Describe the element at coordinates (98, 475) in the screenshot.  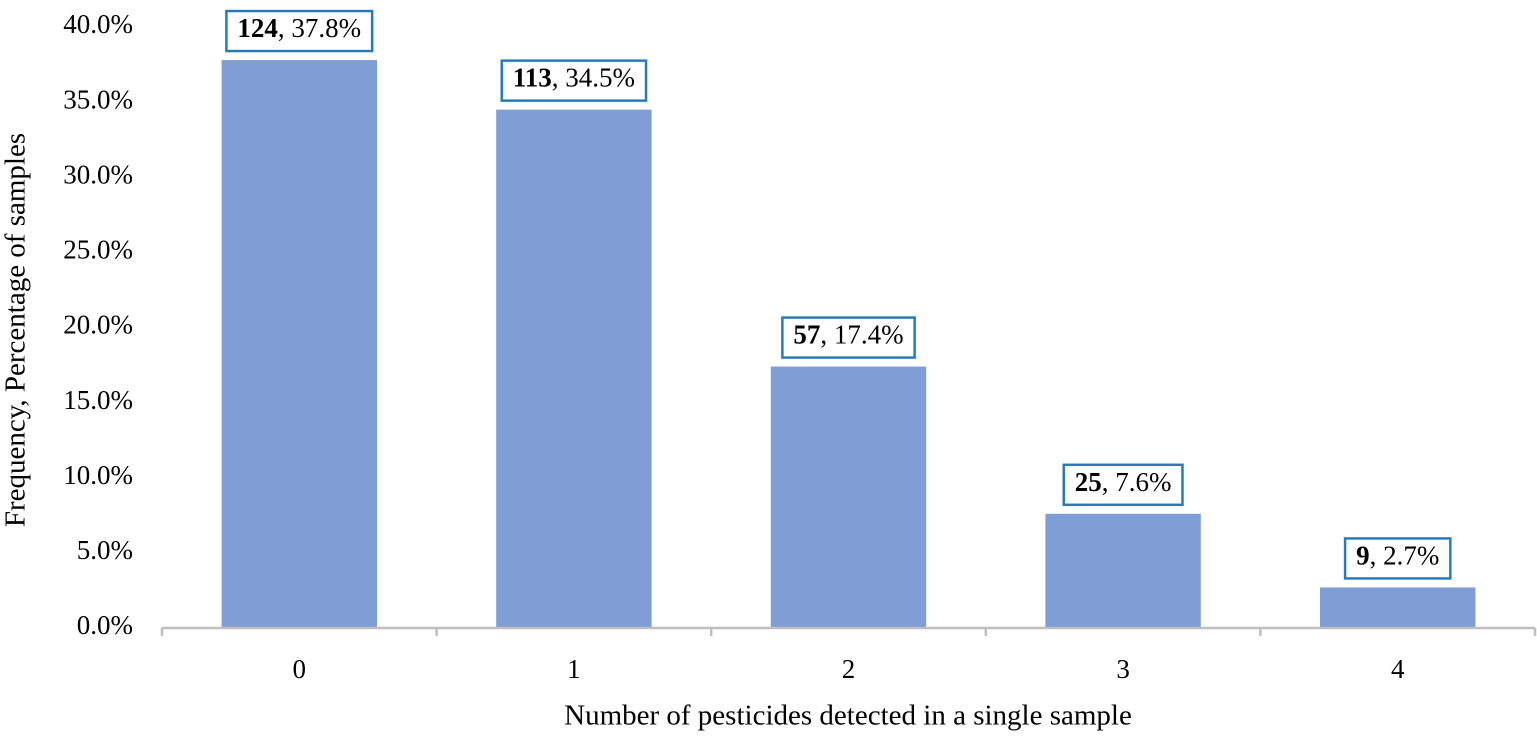
I see `y-tick-label: 10.0%` at that location.